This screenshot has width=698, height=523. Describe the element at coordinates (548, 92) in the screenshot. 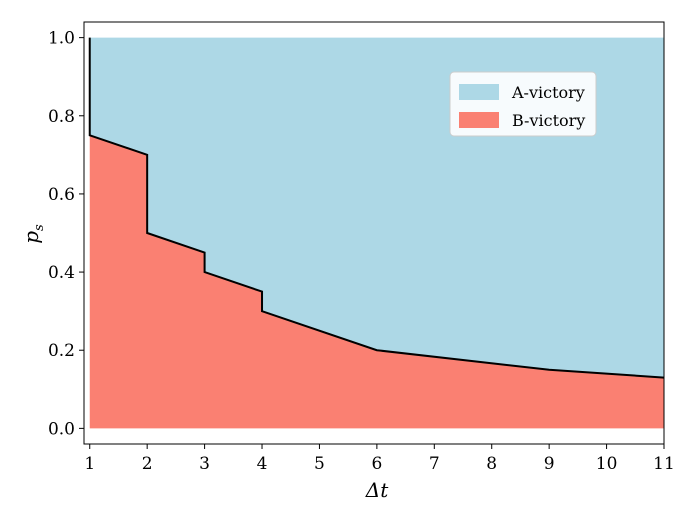

I see `legend-label: A-victory` at that location.